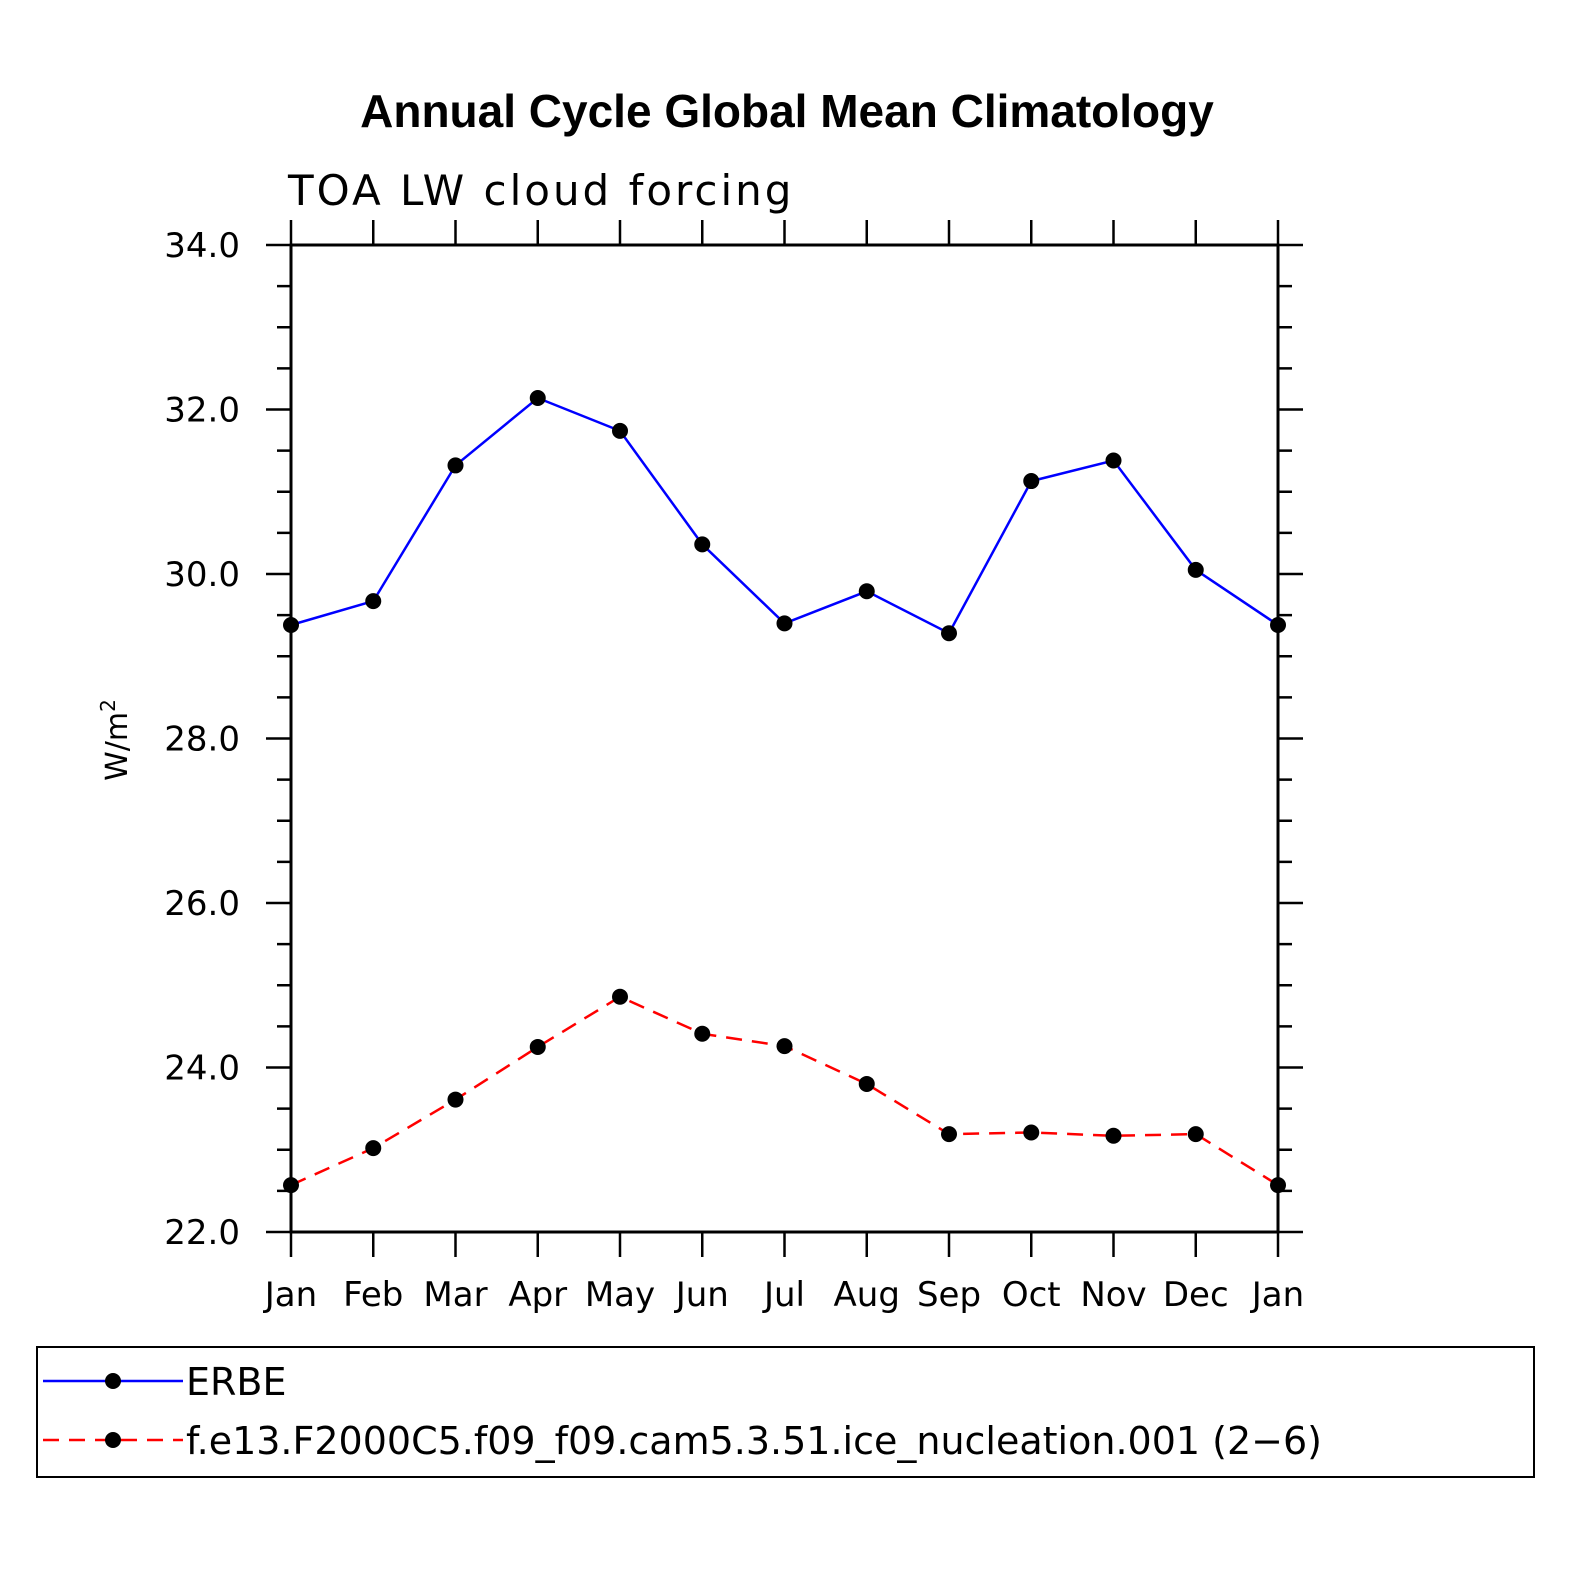 The image size is (1574, 1574). Describe the element at coordinates (455, 1295) in the screenshot. I see `x-tick-label: Mar` at that location.